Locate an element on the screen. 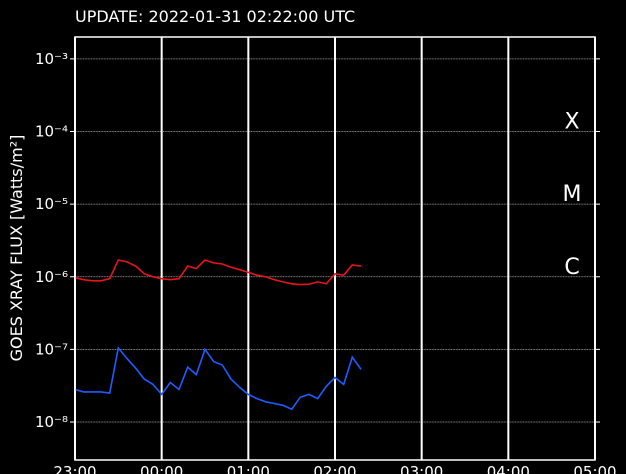 The width and height of the screenshot is (626, 474). flare-class-label: X is located at coordinates (571, 121).